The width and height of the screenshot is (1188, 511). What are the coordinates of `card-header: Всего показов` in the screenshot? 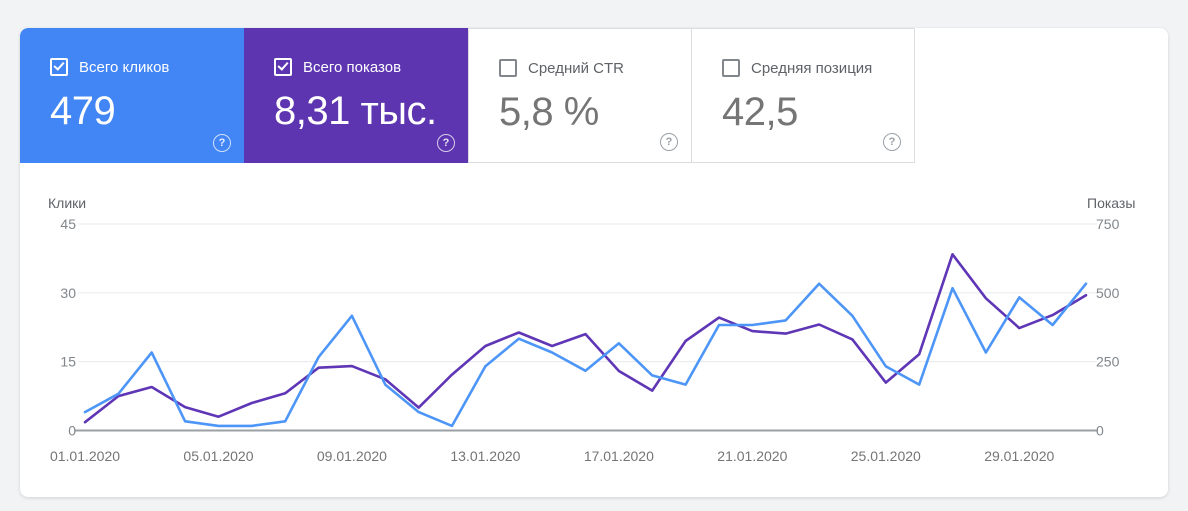 It's located at (371, 67).